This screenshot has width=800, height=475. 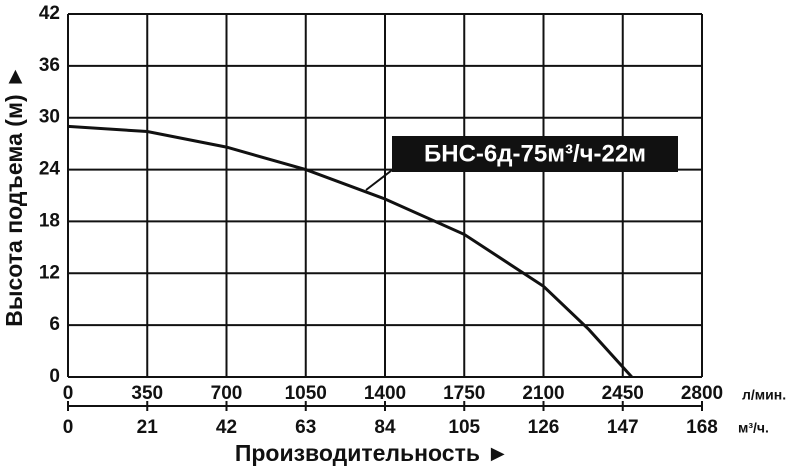 I want to click on x2-tick-label: 105, so click(x=464, y=427).